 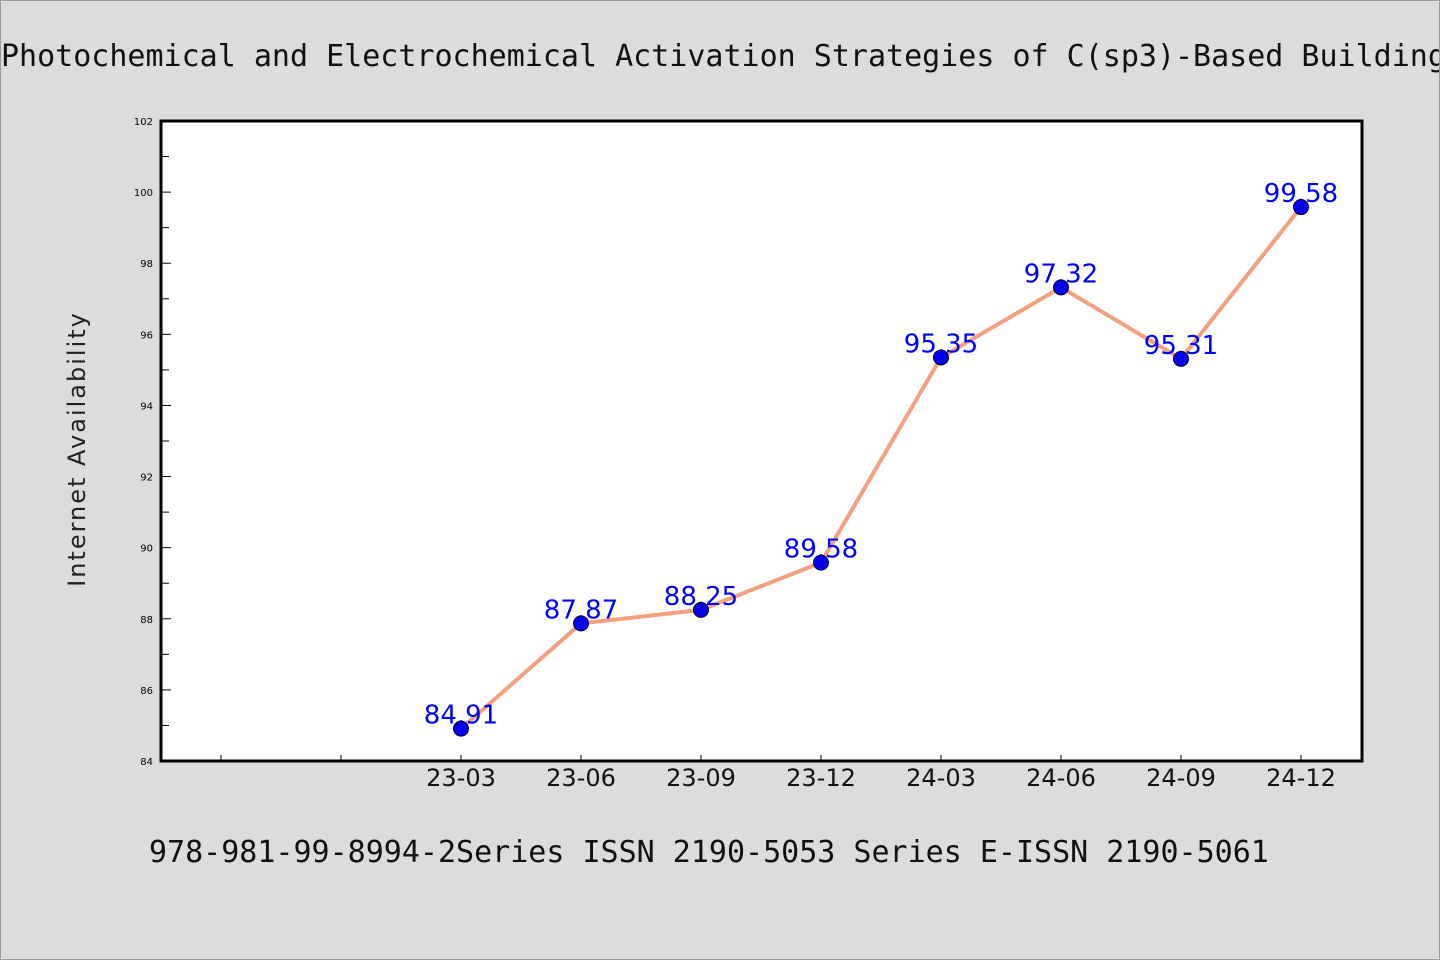 I want to click on y-tick-label: 90, so click(x=146, y=549).